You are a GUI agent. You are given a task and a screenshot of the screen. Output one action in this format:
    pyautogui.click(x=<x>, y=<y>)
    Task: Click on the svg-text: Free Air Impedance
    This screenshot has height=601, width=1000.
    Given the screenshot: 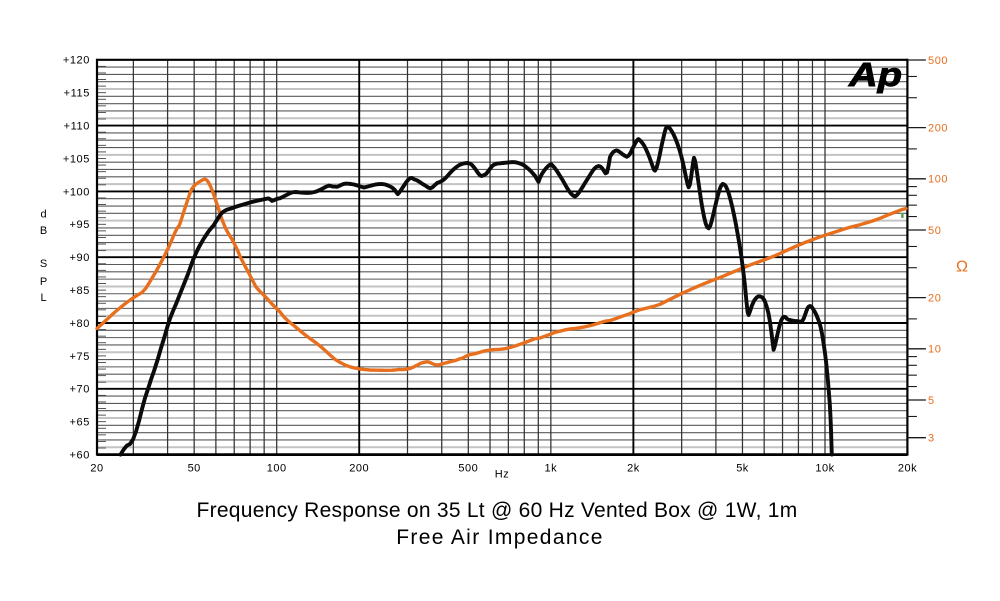 What is the action you would take?
    pyautogui.click(x=500, y=537)
    